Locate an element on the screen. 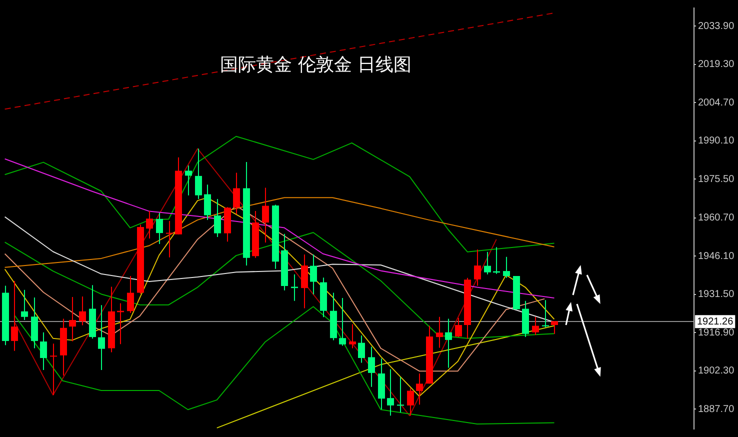 Image resolution: width=738 pixels, height=437 pixels. y-tick-label: 1990.10 is located at coordinates (716, 141).